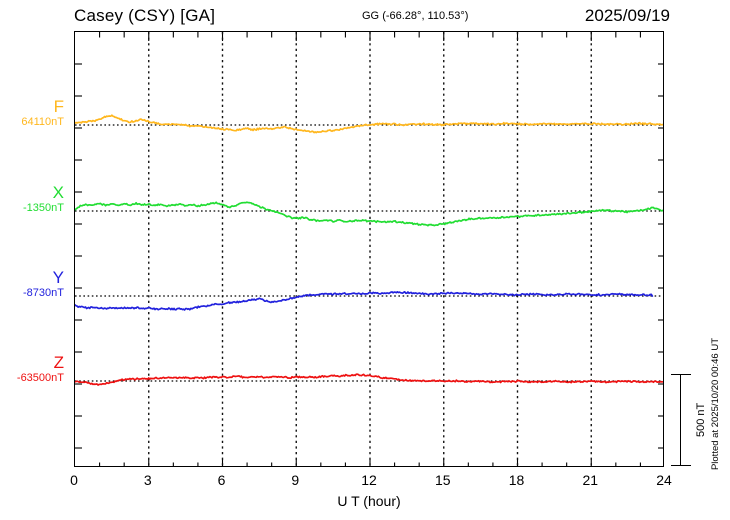  Describe the element at coordinates (43, 208) in the screenshot. I see `component-baseline-x: -1350nT` at that location.